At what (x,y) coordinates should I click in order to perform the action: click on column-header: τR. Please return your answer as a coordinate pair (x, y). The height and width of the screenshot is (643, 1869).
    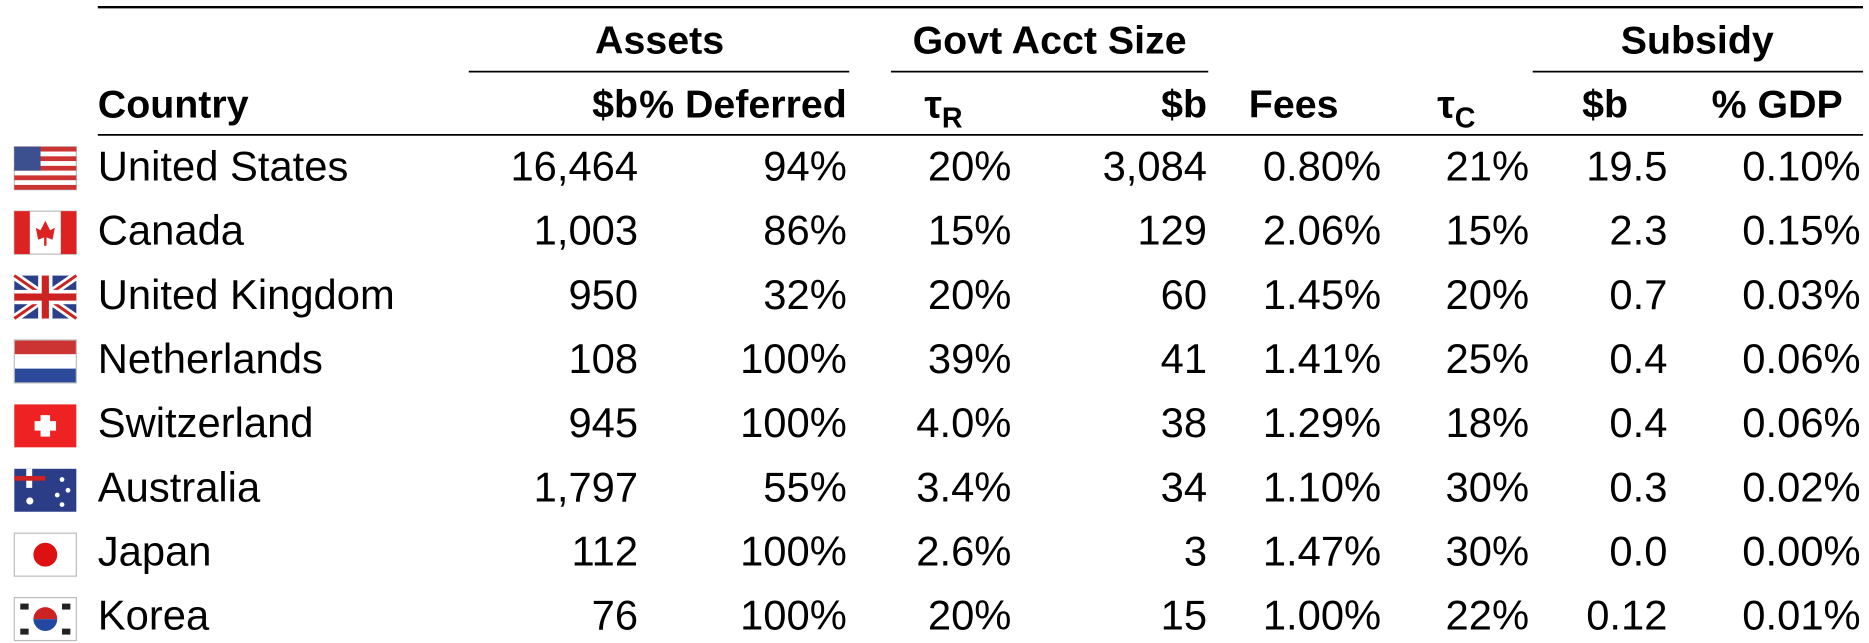
    Looking at the image, I should click on (943, 108).